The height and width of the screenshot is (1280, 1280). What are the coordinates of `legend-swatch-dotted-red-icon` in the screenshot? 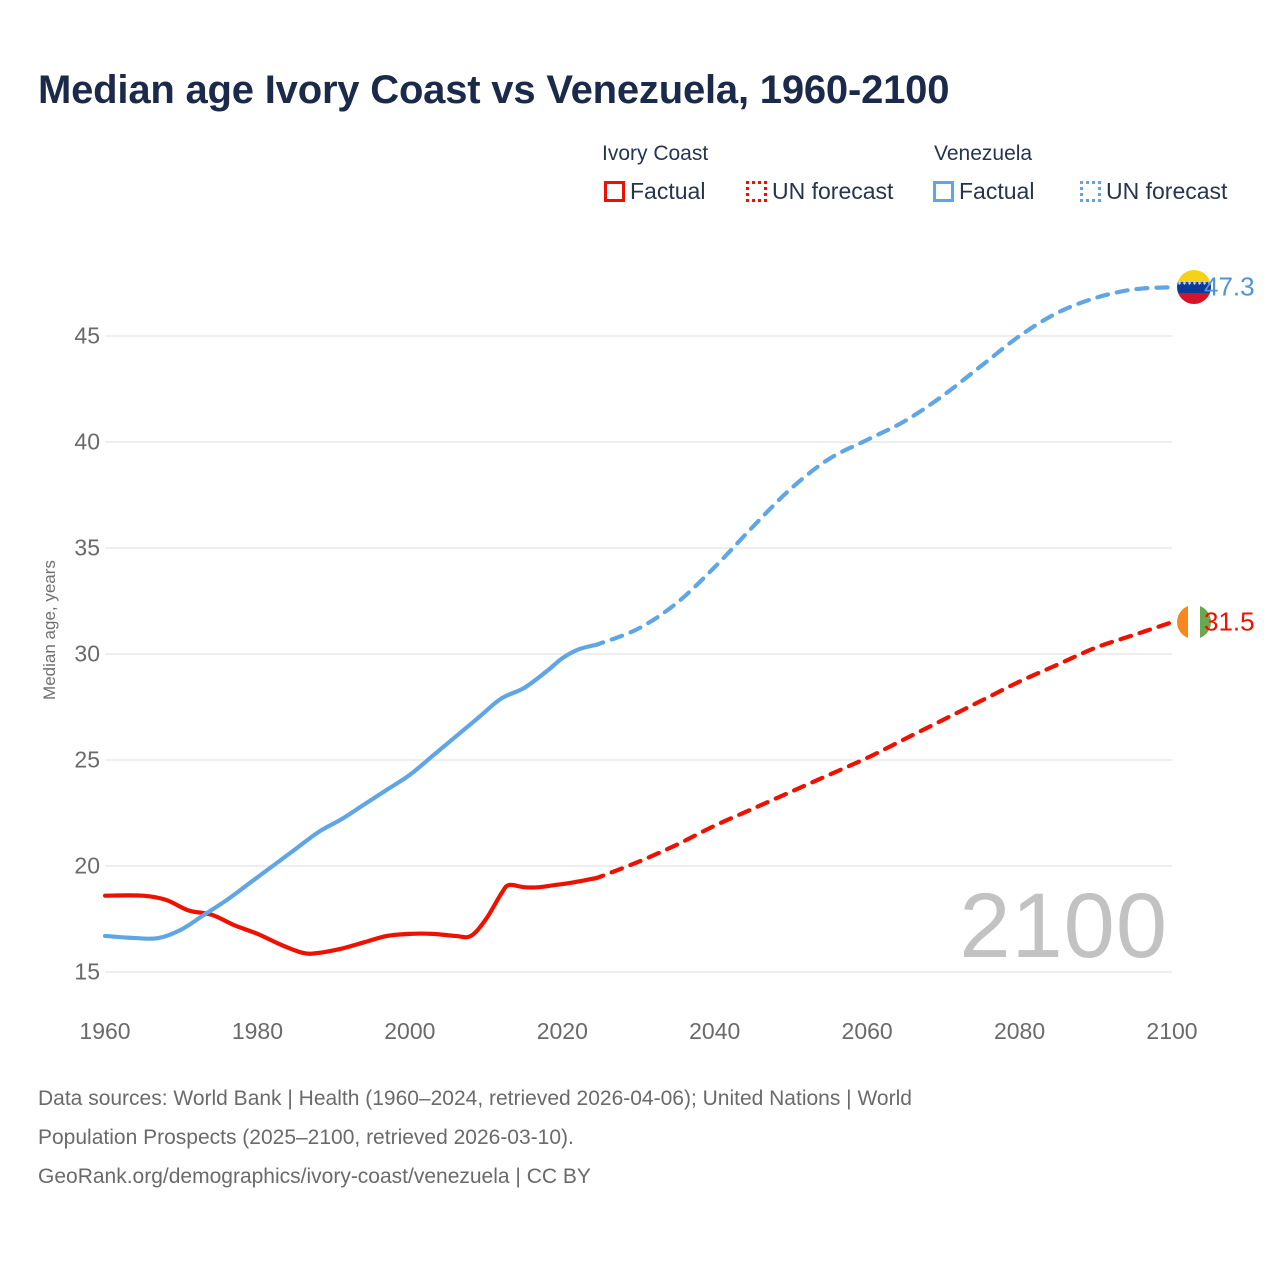 It's located at (756, 191).